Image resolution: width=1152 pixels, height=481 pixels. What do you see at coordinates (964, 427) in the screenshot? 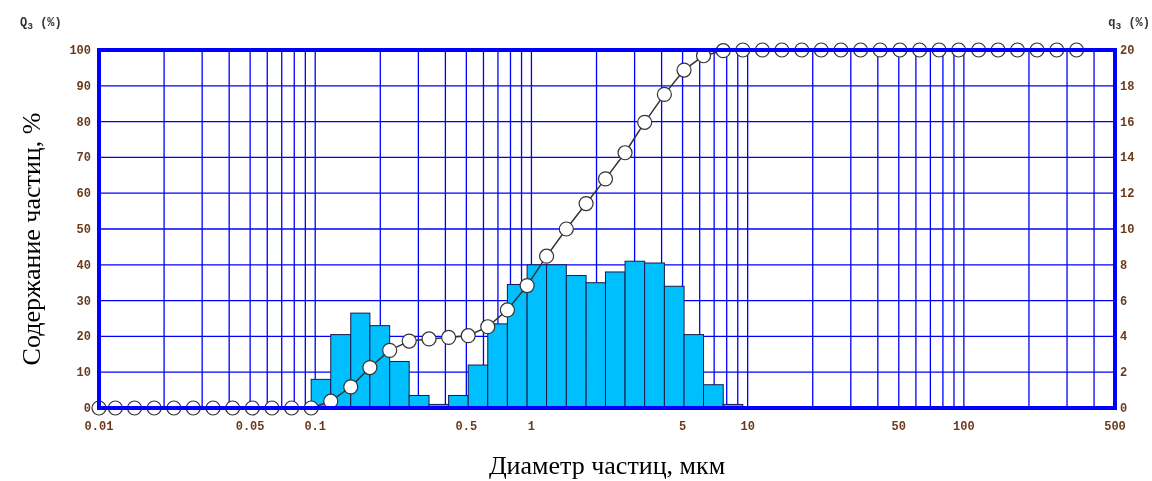
I see `x-tick-label: 100` at bounding box center [964, 427].